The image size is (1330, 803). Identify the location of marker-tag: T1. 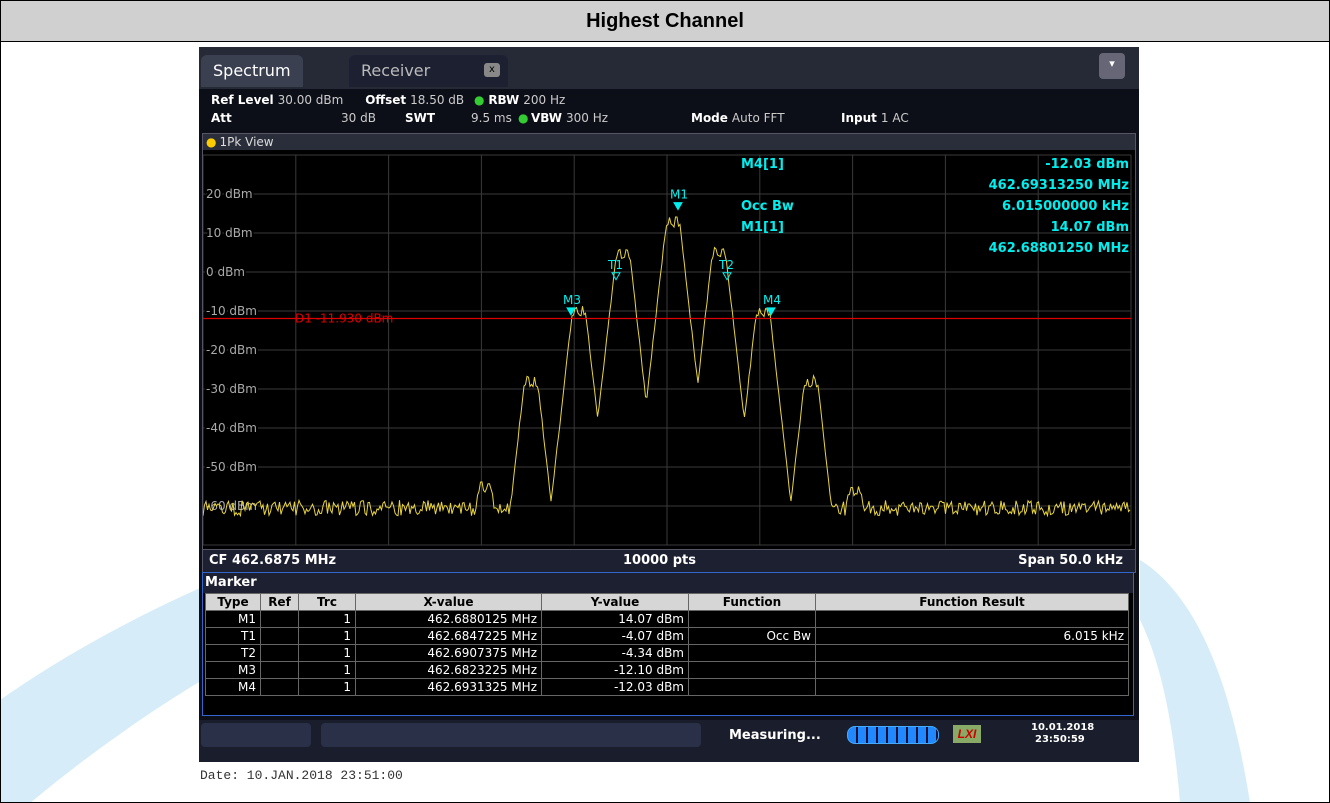
(615, 265).